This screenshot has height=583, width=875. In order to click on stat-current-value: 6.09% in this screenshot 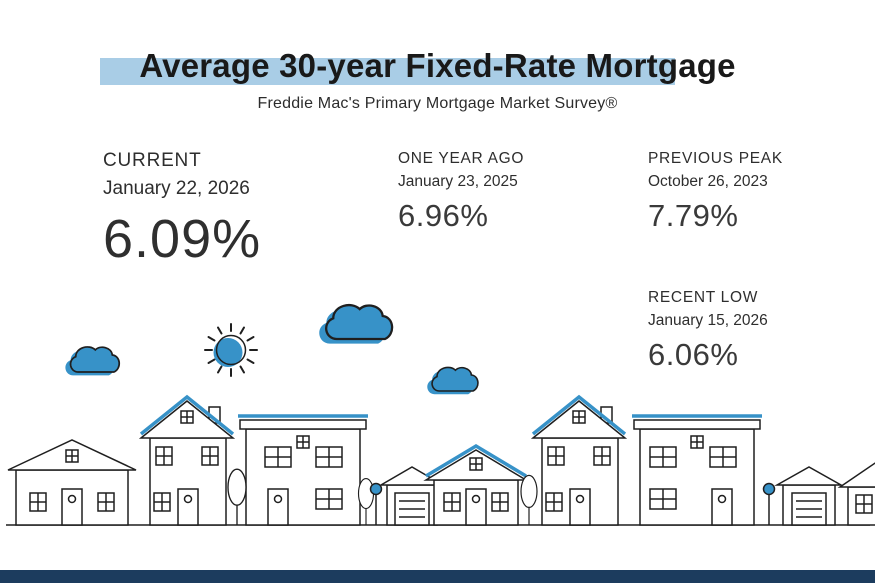, I will do `click(182, 239)`.